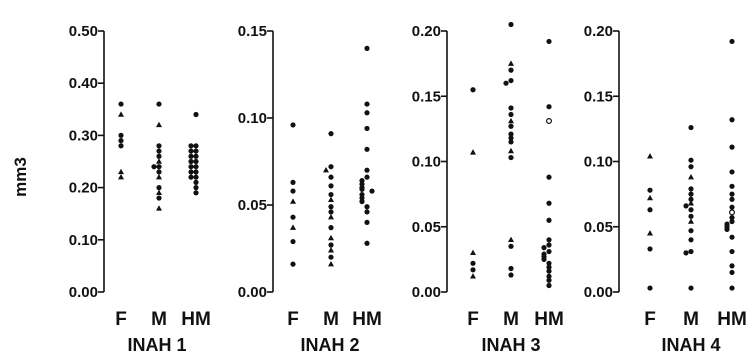 The image size is (751, 357). Describe the element at coordinates (549, 319) in the screenshot. I see `category-label: HM` at that location.